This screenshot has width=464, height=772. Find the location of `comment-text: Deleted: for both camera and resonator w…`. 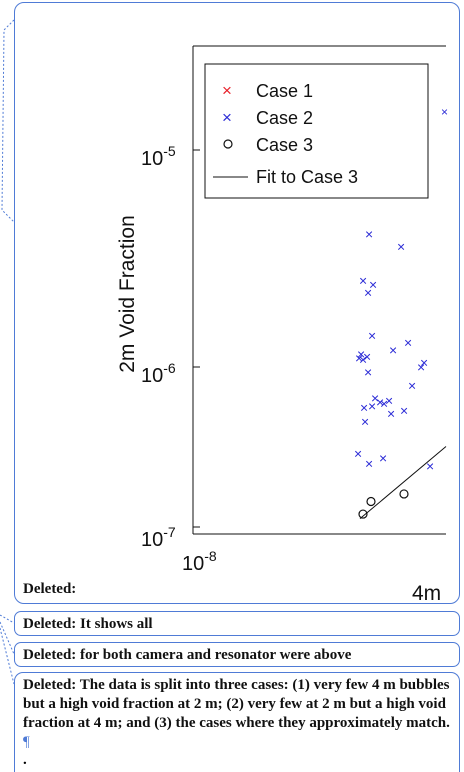

comment-text: Deleted: for both camera and resonator w… is located at coordinates (187, 655).